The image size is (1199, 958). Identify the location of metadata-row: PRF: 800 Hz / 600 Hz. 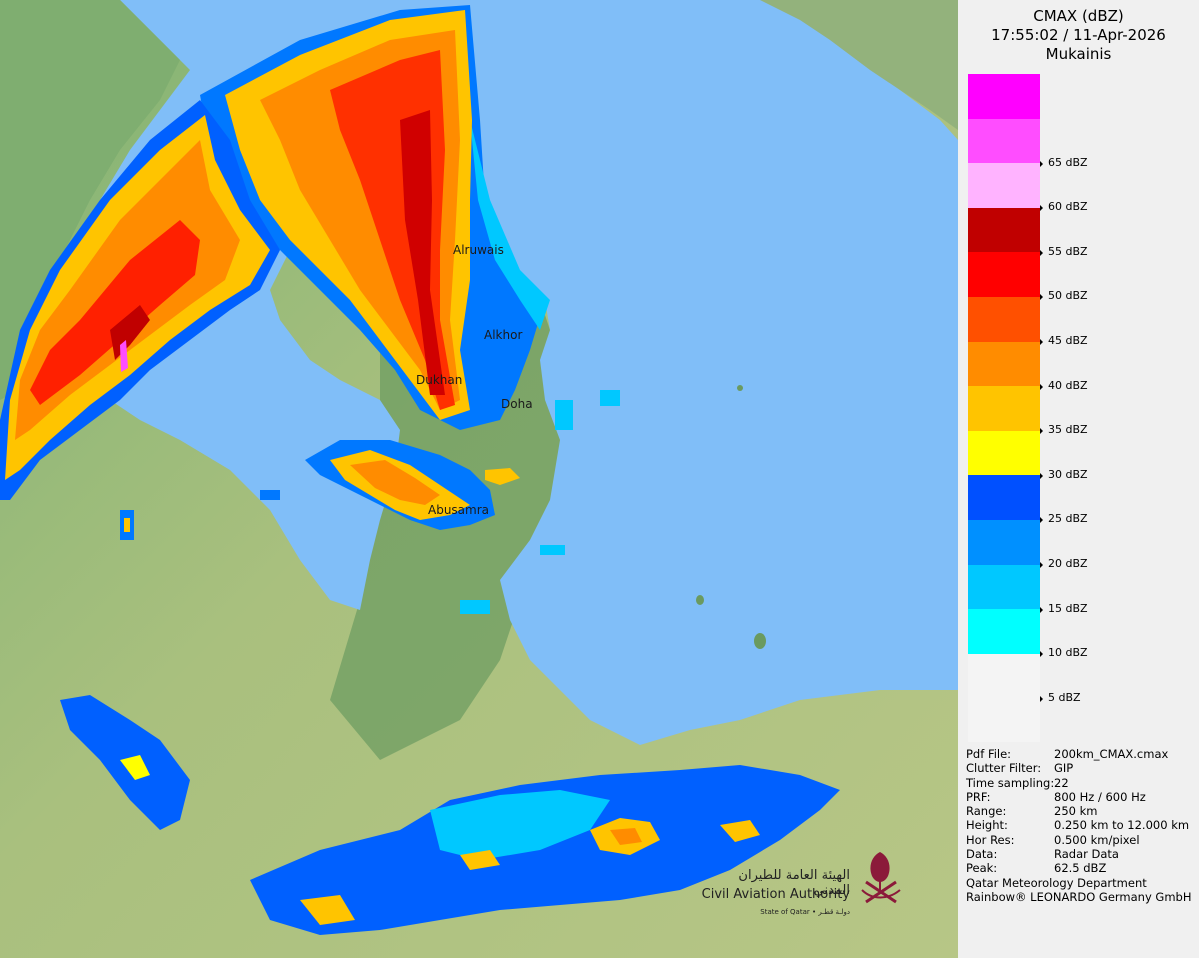
(1082, 797).